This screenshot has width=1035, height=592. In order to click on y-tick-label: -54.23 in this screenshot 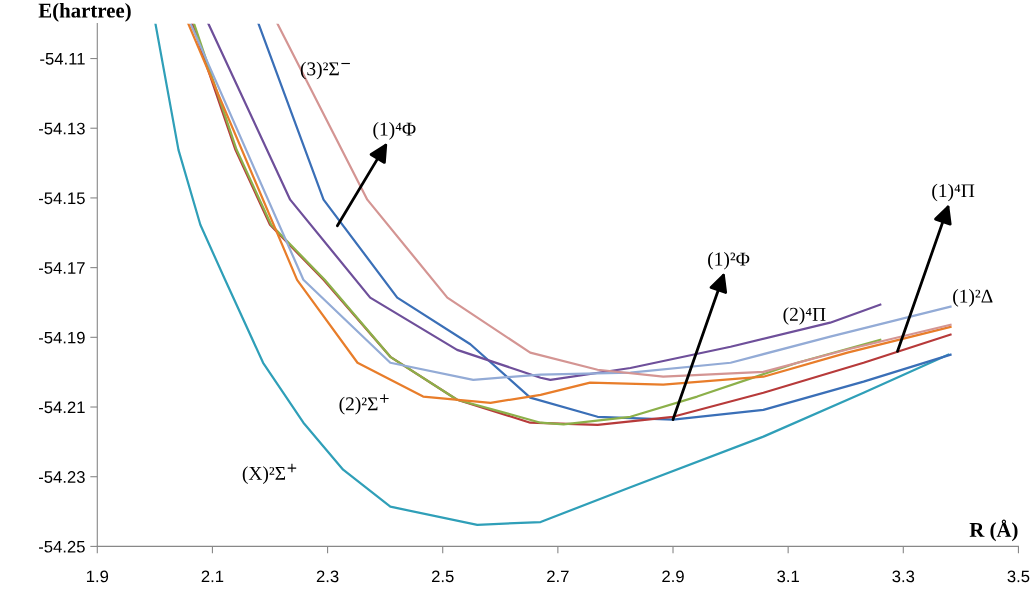, I will do `click(61, 477)`.